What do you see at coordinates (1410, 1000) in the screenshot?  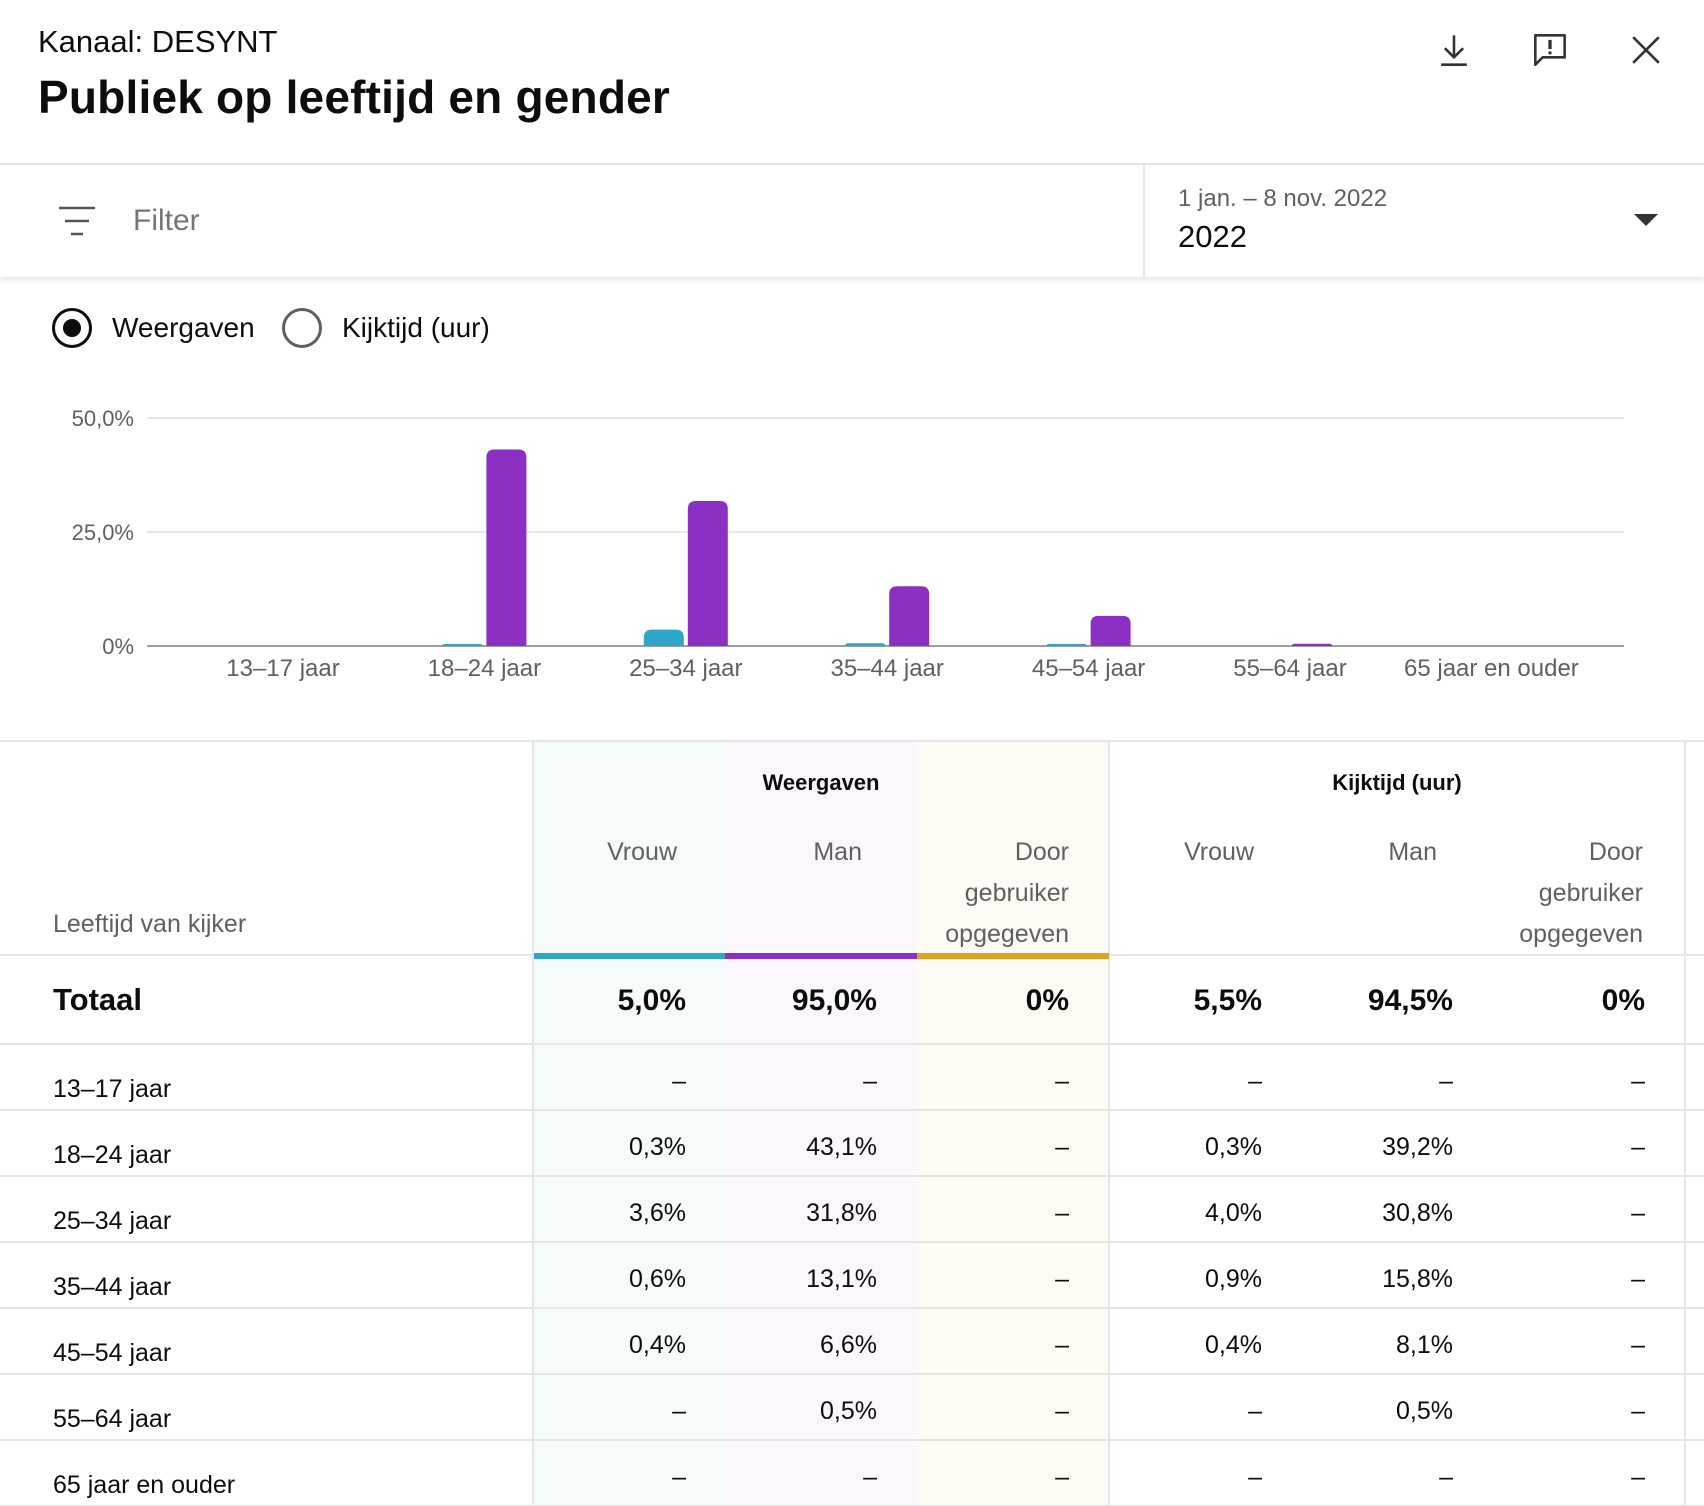 I see `cell-watch-male: 94,5%` at bounding box center [1410, 1000].